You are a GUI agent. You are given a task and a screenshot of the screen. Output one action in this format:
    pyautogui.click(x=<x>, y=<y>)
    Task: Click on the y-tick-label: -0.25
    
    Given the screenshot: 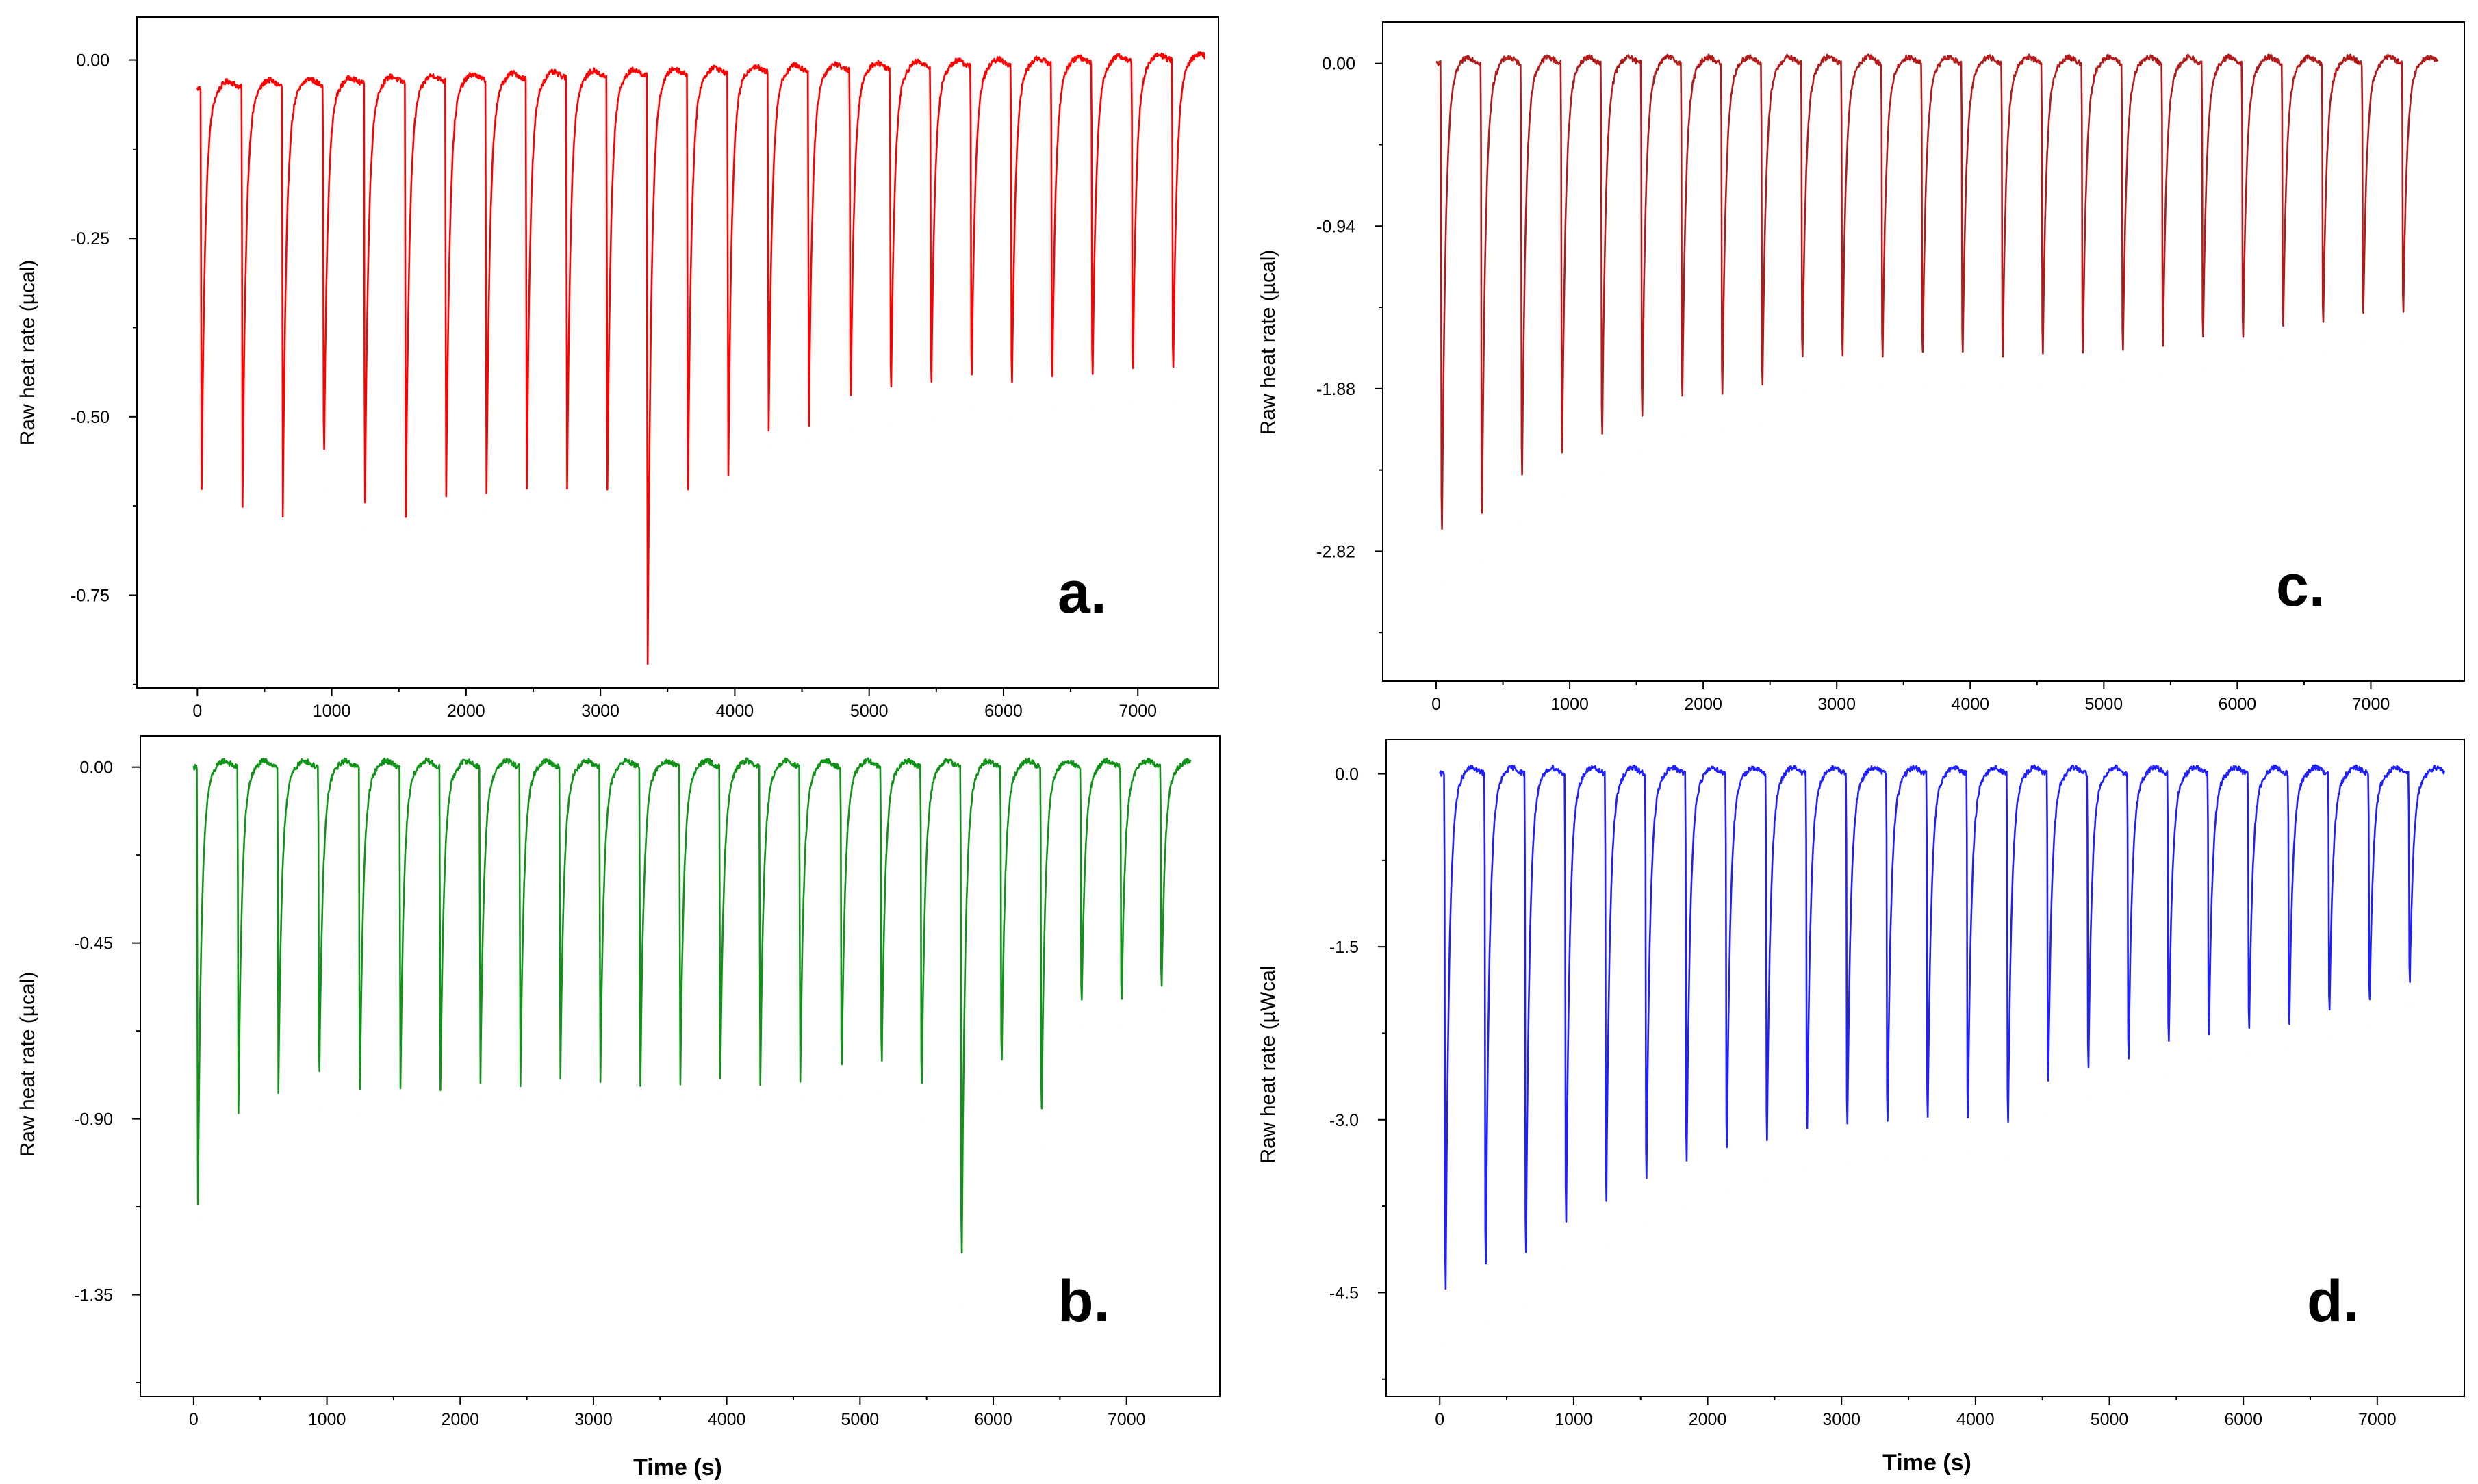 What is the action you would take?
    pyautogui.click(x=91, y=238)
    